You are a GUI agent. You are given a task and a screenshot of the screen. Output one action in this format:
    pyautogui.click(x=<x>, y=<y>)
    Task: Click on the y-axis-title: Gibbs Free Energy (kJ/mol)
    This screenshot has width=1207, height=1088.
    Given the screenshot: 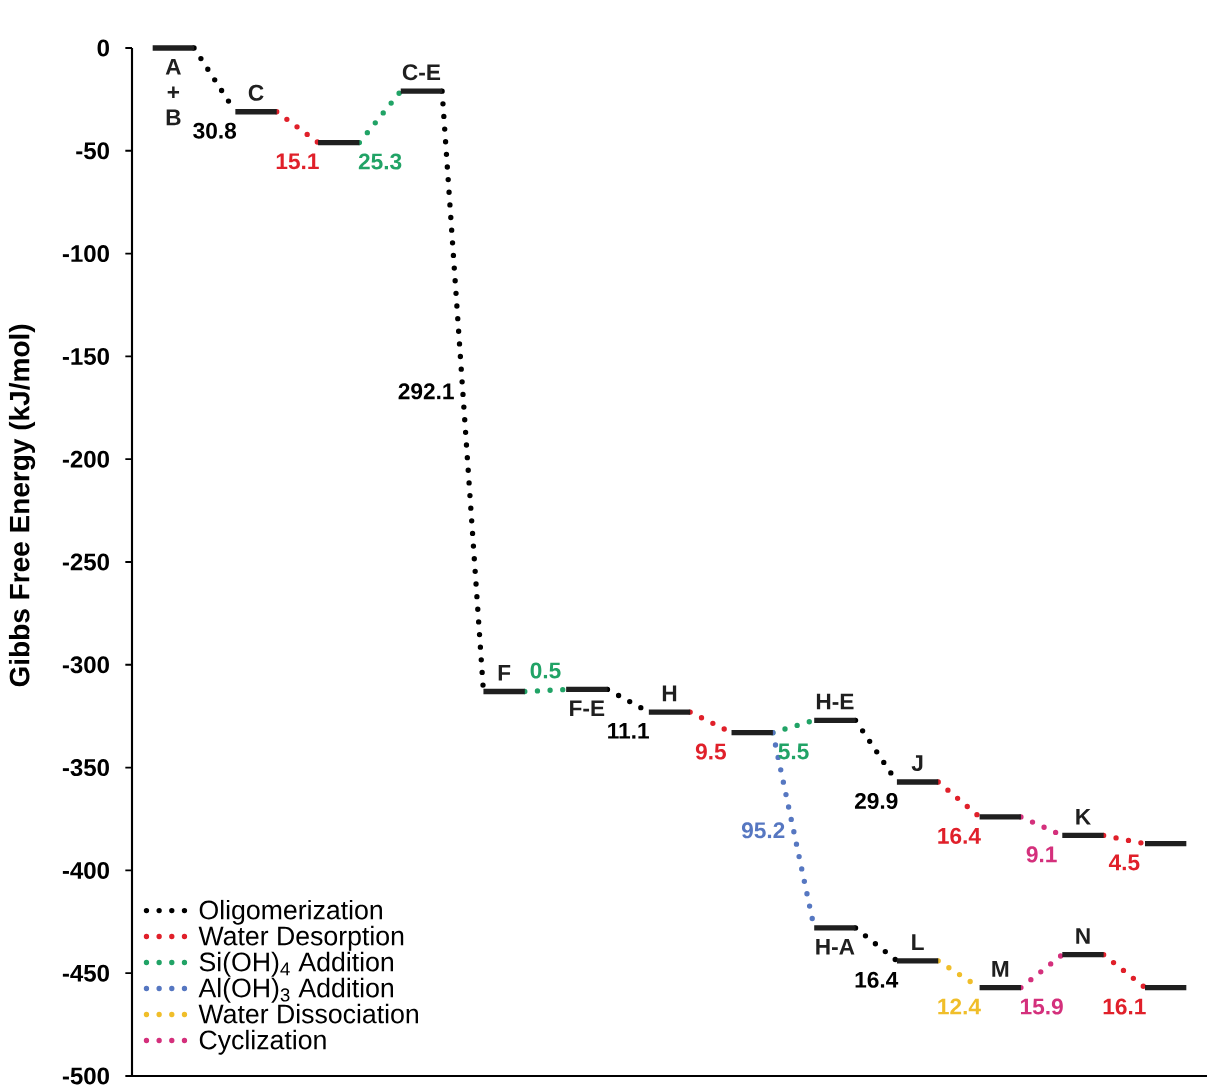 What is the action you would take?
    pyautogui.click(x=22, y=505)
    